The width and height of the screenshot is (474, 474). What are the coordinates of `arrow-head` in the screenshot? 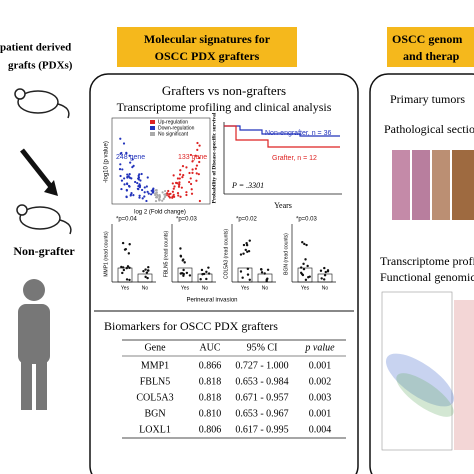 It's located at (51, 188).